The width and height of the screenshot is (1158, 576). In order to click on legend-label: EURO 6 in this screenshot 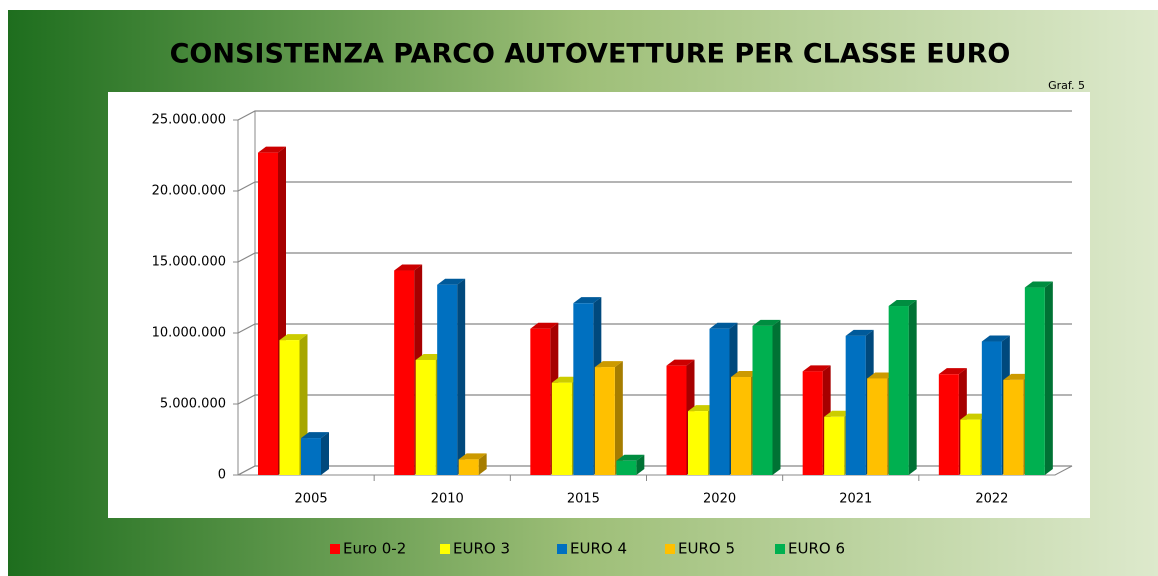, I will do `click(816, 549)`.